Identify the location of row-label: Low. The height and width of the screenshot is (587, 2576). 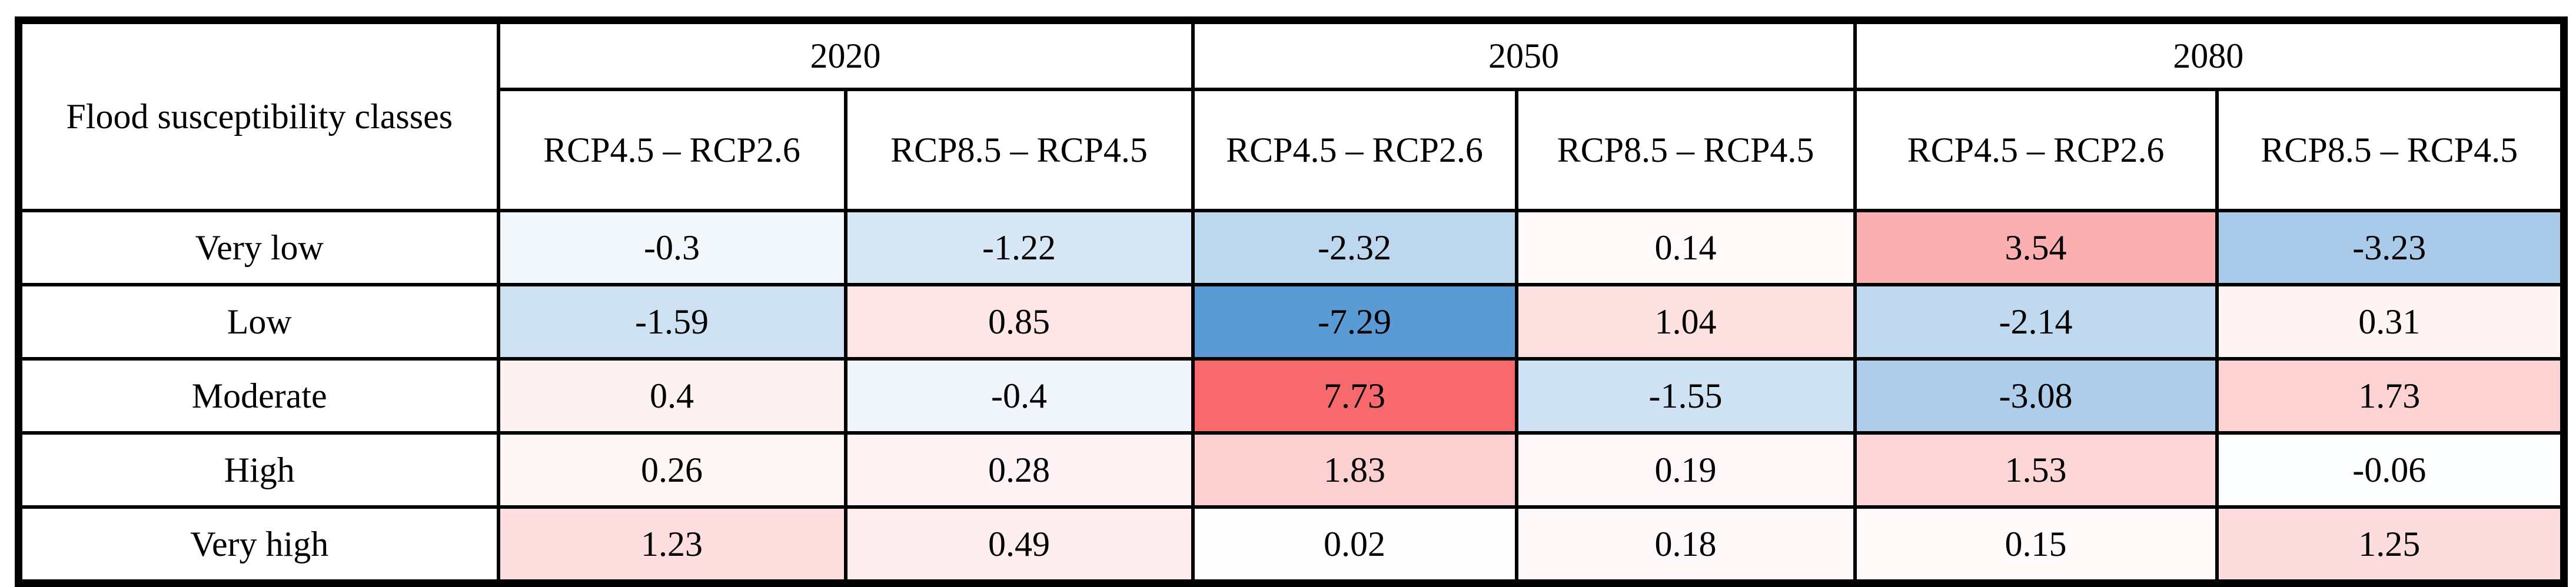
(258, 322).